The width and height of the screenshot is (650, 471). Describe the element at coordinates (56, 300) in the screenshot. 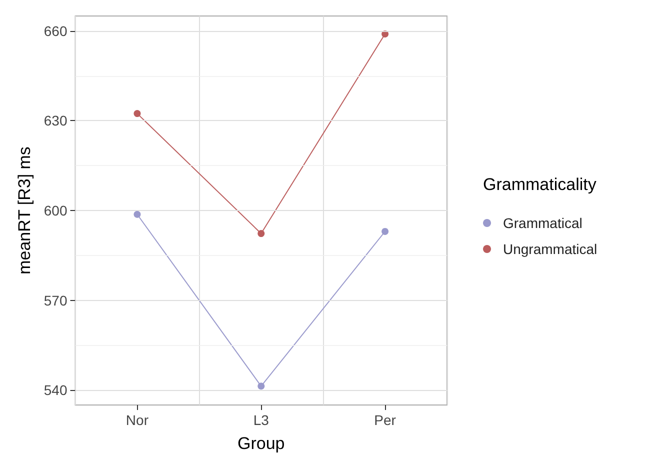

I see `y-tick-label: 570` at that location.